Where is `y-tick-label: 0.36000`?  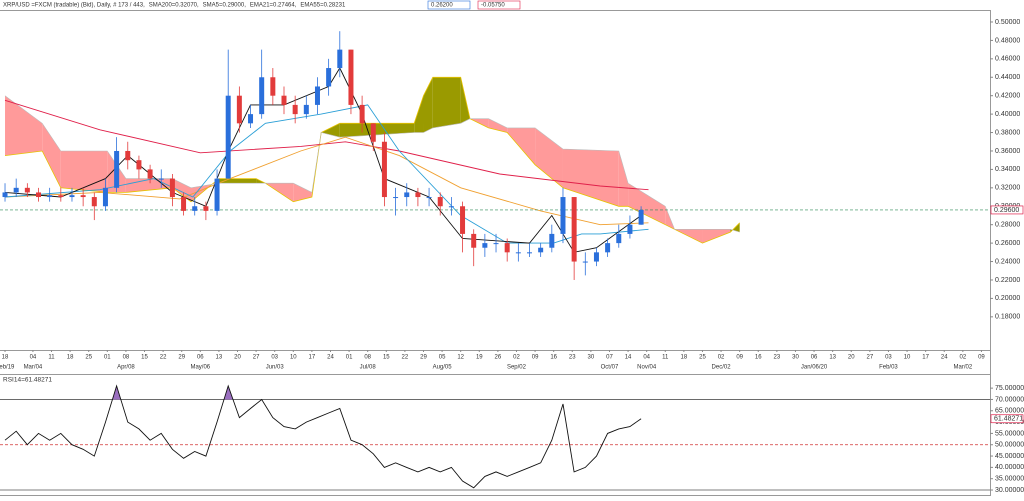
y-tick-label: 0.36000 is located at coordinates (1007, 151).